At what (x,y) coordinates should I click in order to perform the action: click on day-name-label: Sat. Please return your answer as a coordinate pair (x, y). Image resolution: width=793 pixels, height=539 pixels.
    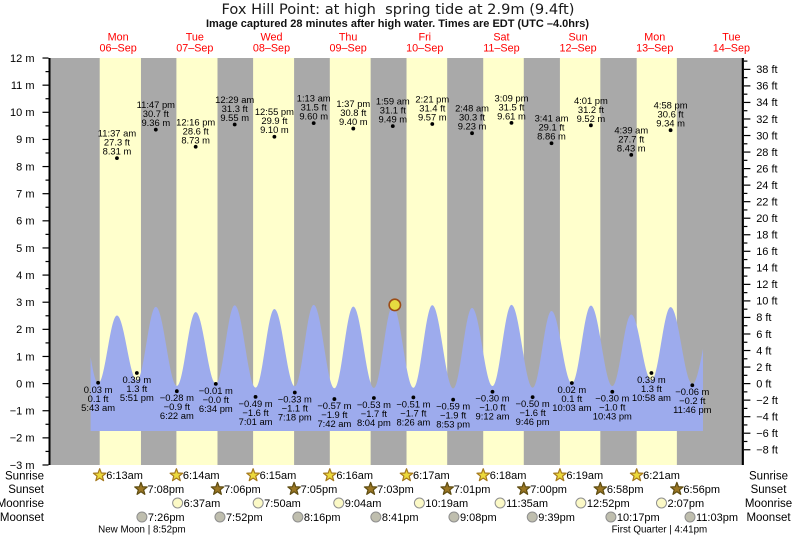
    Looking at the image, I should click on (501, 38).